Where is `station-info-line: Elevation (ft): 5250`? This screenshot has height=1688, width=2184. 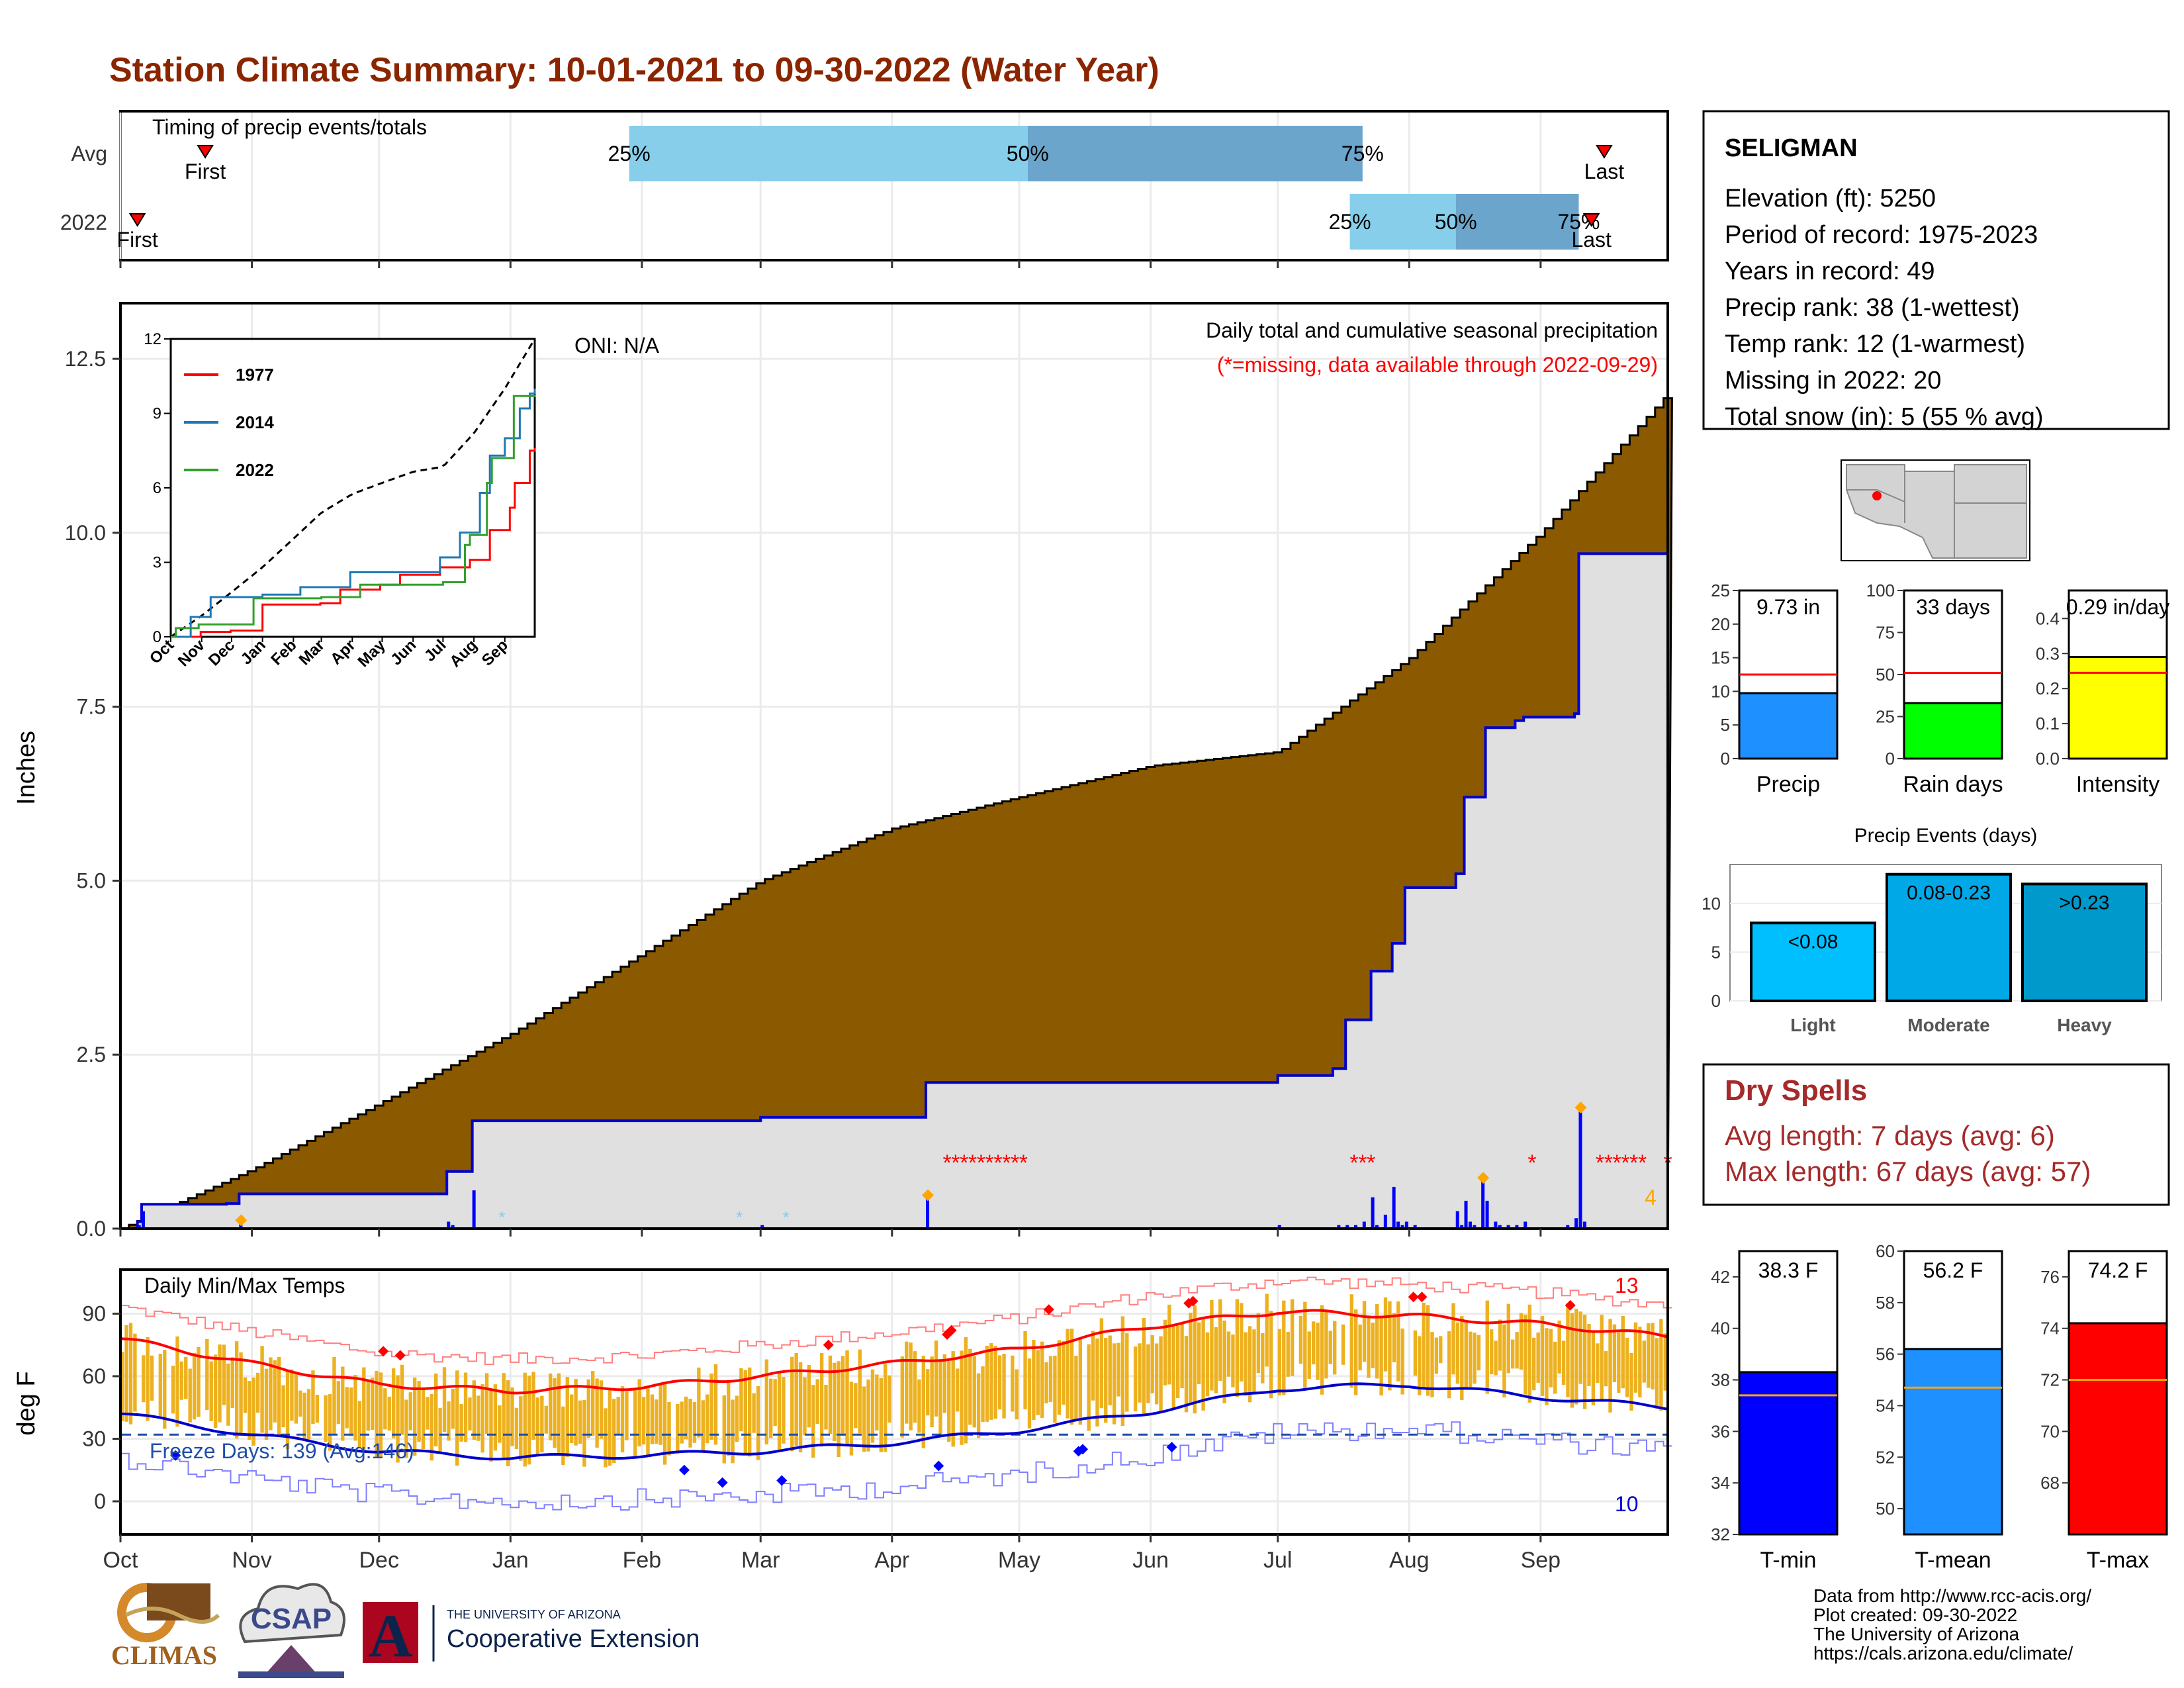
station-info-line: Elevation (ft): 5250 is located at coordinates (1831, 198).